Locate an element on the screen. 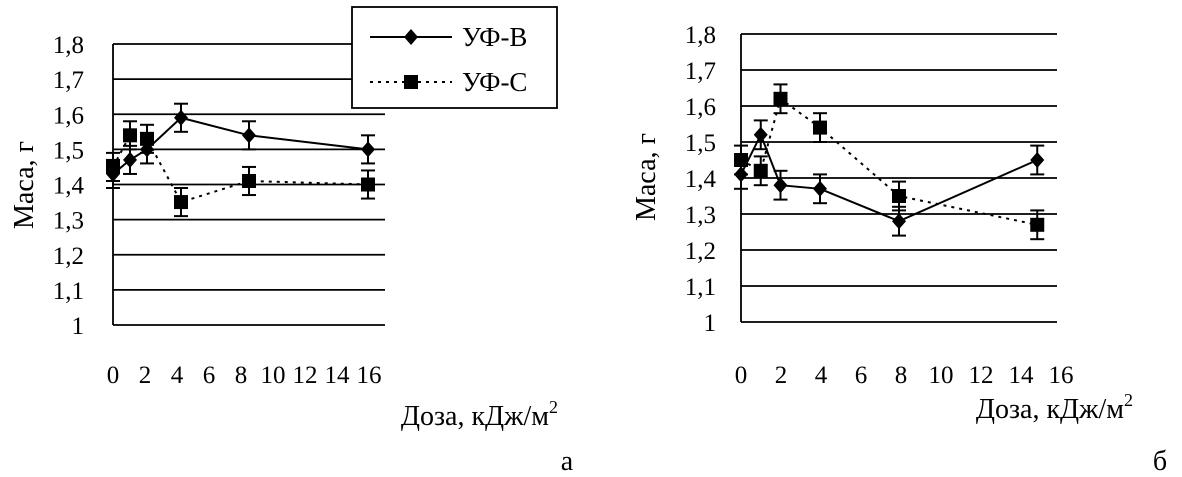 The width and height of the screenshot is (1182, 477). series-uv-b is located at coordinates (889, 178).